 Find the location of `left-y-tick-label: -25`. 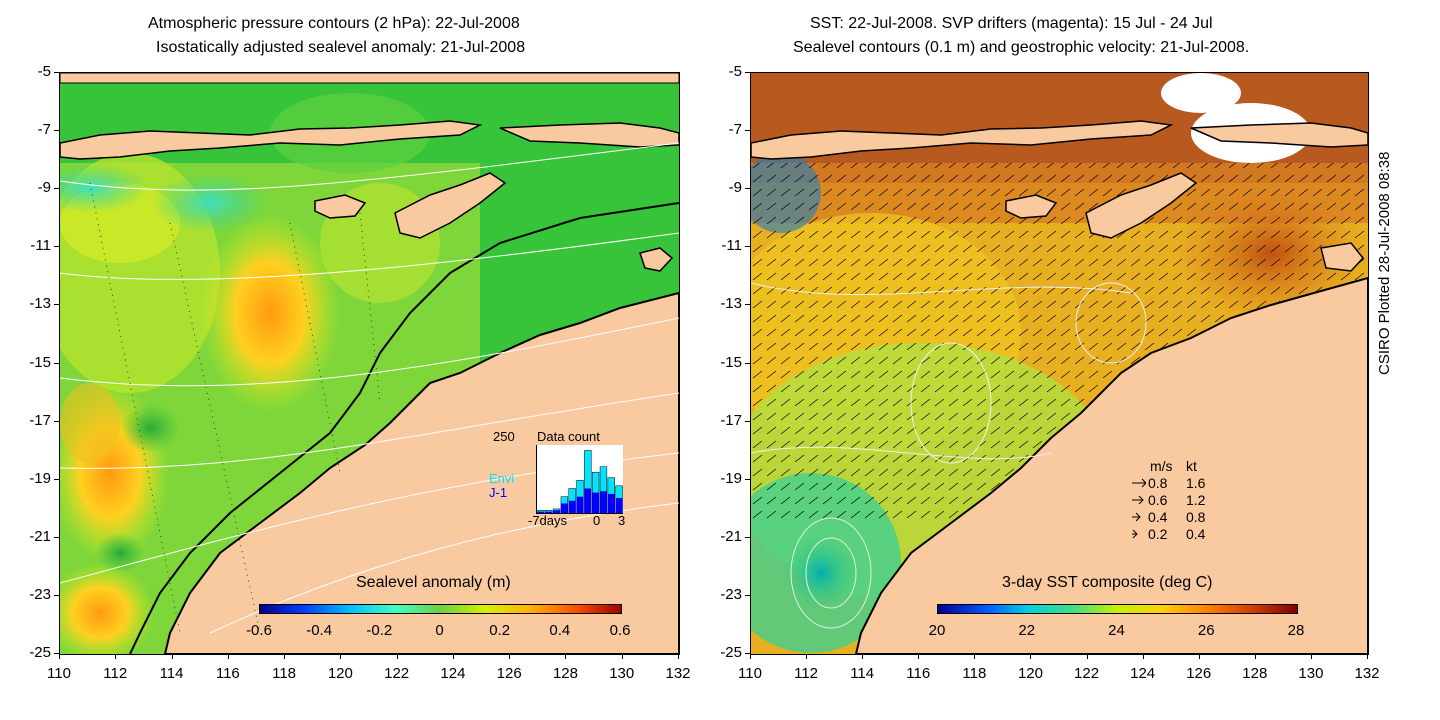

left-y-tick-label: -25 is located at coordinates (40, 652).